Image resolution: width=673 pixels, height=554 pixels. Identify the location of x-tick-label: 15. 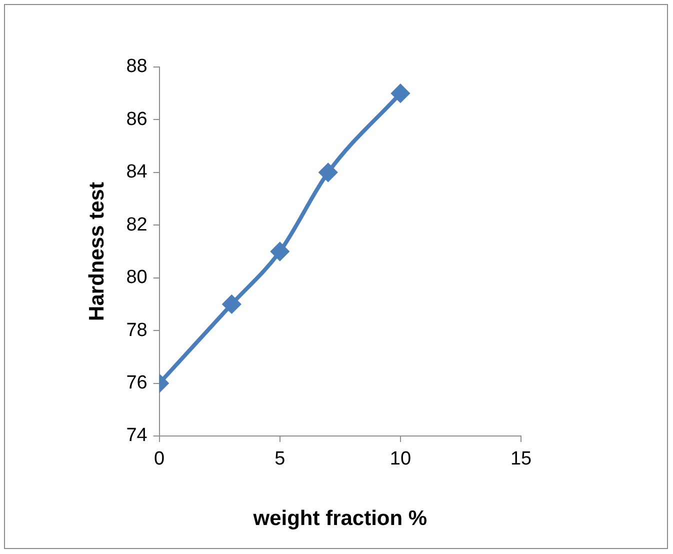
(521, 459).